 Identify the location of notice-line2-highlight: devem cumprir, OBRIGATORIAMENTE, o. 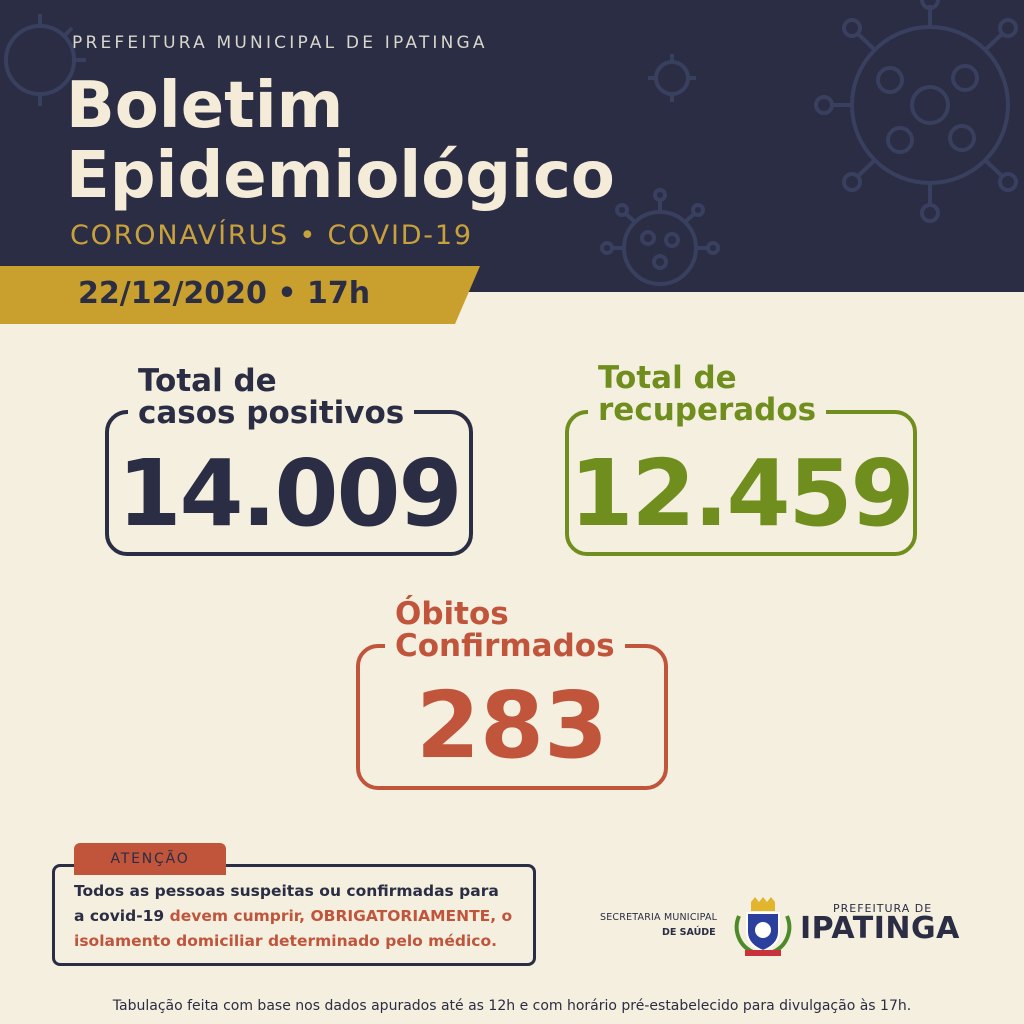
(341, 916).